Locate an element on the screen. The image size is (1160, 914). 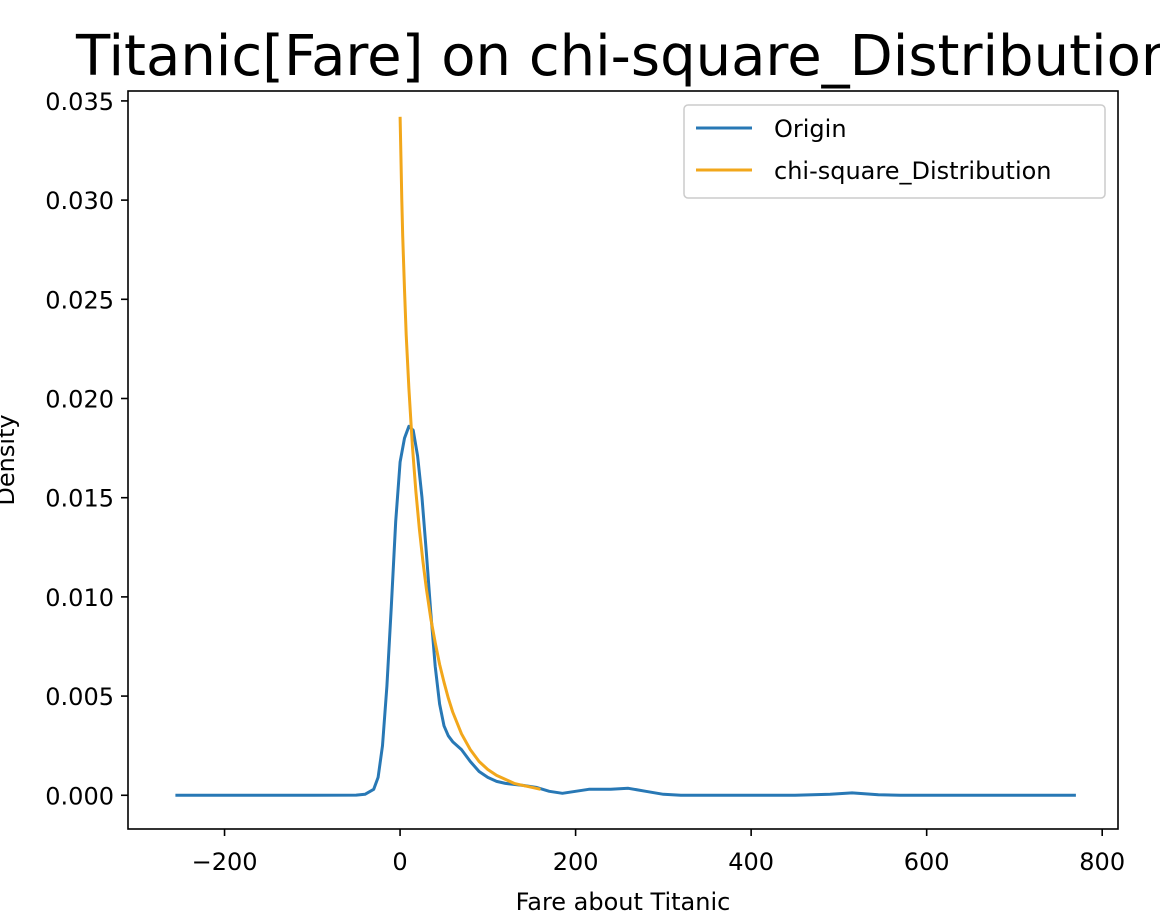
x-tick-label: −200 is located at coordinates (225, 862).